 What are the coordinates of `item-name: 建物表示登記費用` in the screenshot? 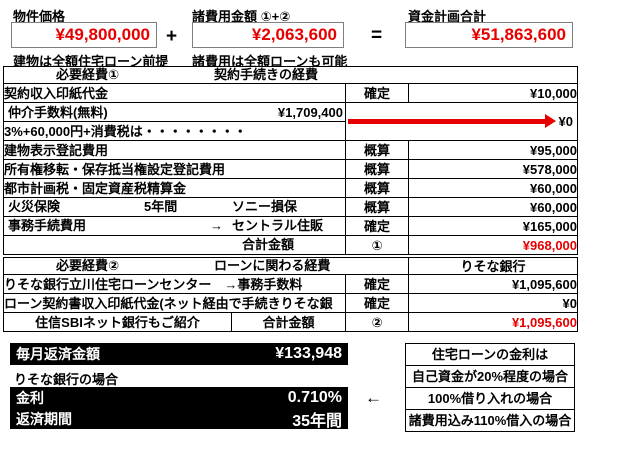 It's located at (174, 150).